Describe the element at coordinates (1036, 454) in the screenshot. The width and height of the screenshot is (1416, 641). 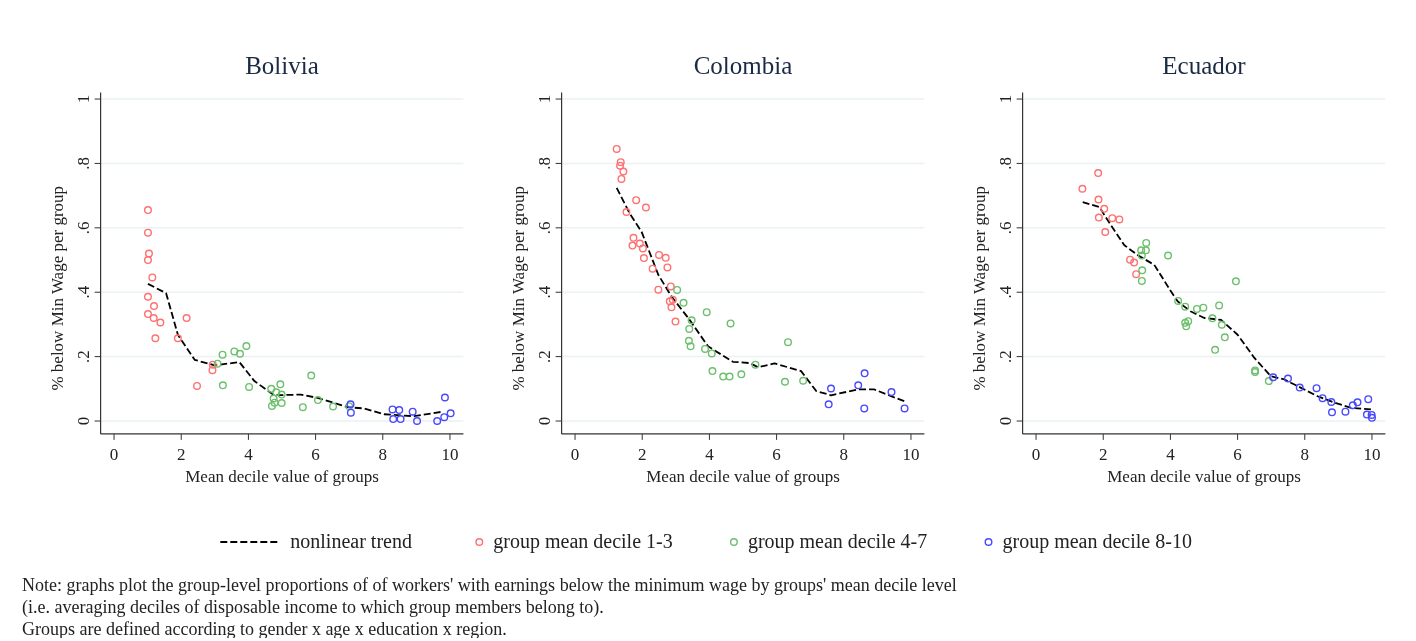
I see `x-tick-label: 0` at that location.